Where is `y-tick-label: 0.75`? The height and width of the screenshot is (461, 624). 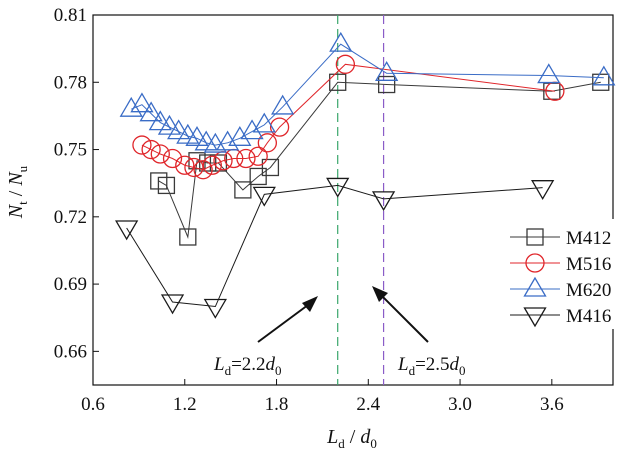 y-tick-label: 0.75 is located at coordinates (70, 150).